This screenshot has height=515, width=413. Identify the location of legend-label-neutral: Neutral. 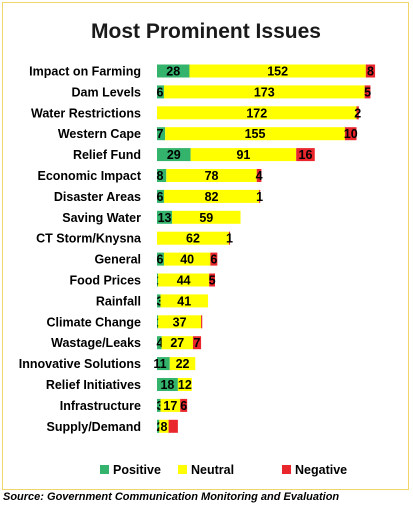
(212, 470).